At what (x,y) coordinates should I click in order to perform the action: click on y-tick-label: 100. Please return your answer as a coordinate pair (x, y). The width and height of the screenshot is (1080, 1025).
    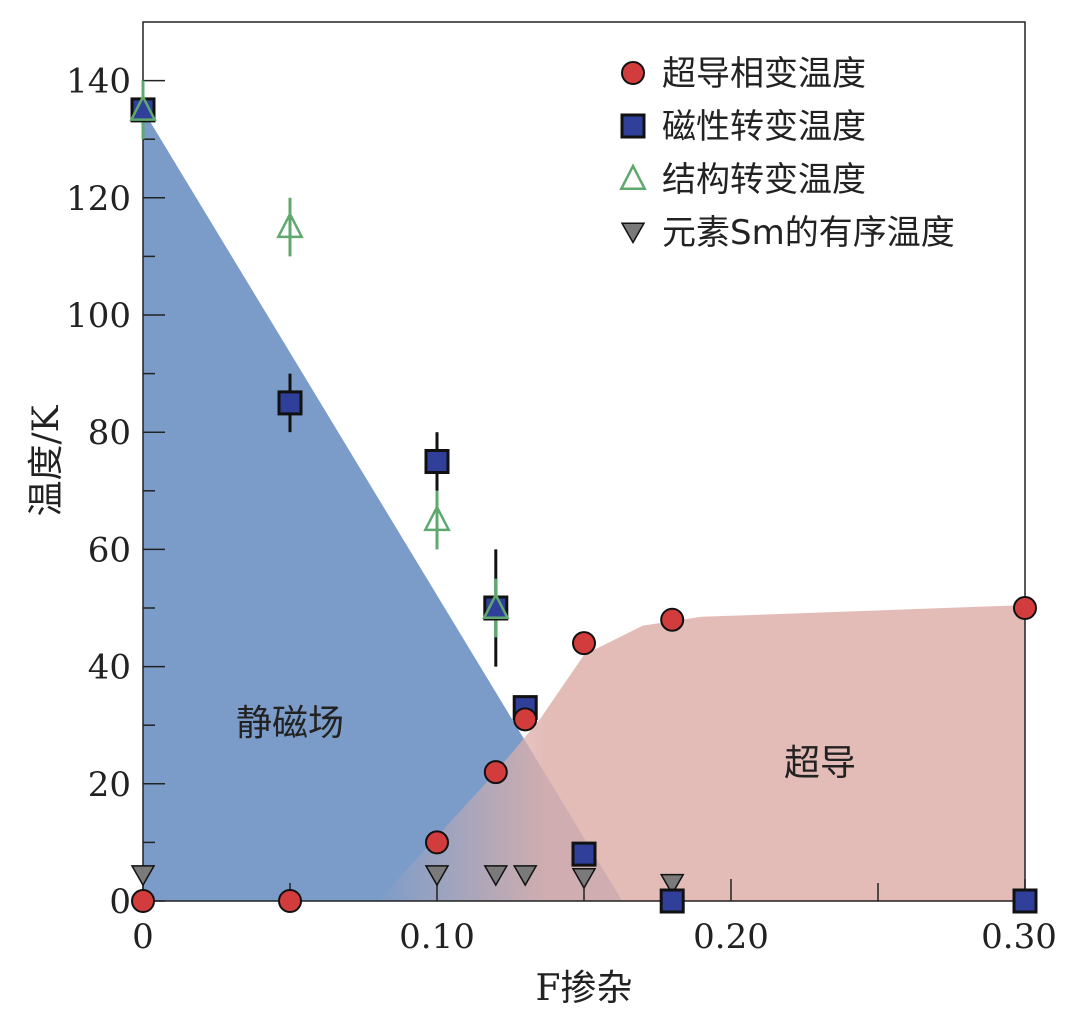
    Looking at the image, I should click on (98, 316).